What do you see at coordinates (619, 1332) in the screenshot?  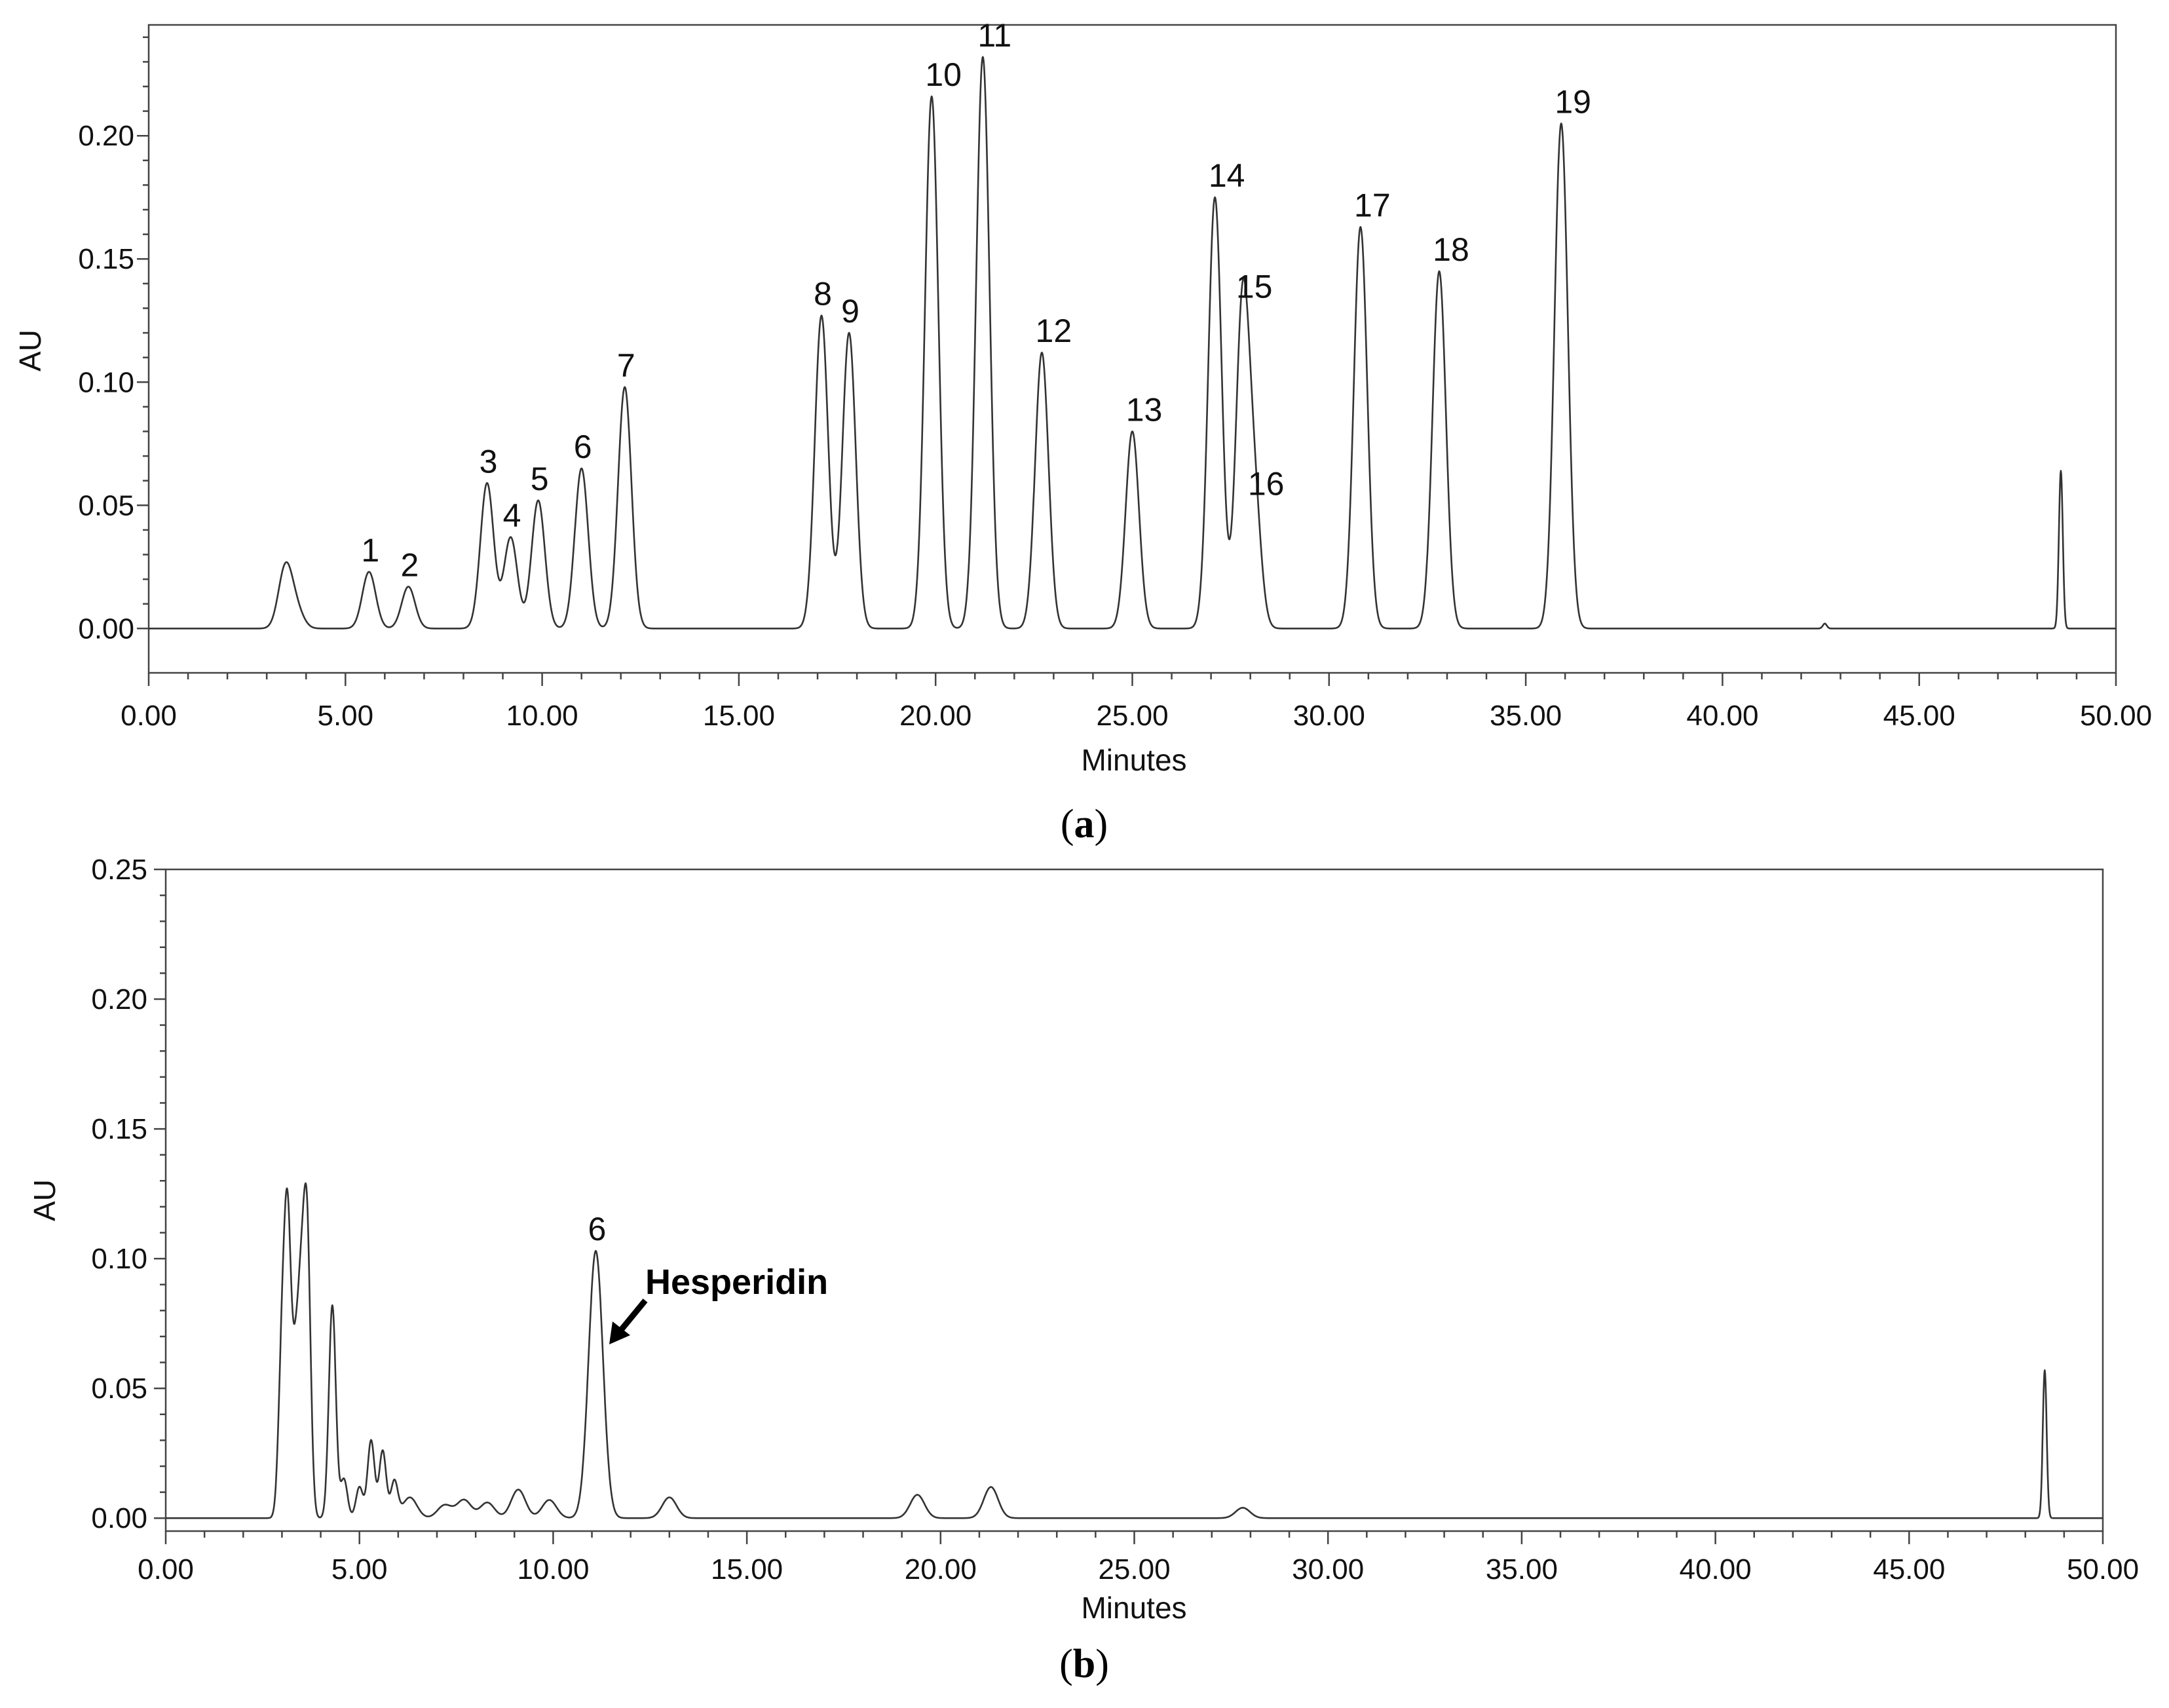 I see `hesperidin-arrowhead-icon` at bounding box center [619, 1332].